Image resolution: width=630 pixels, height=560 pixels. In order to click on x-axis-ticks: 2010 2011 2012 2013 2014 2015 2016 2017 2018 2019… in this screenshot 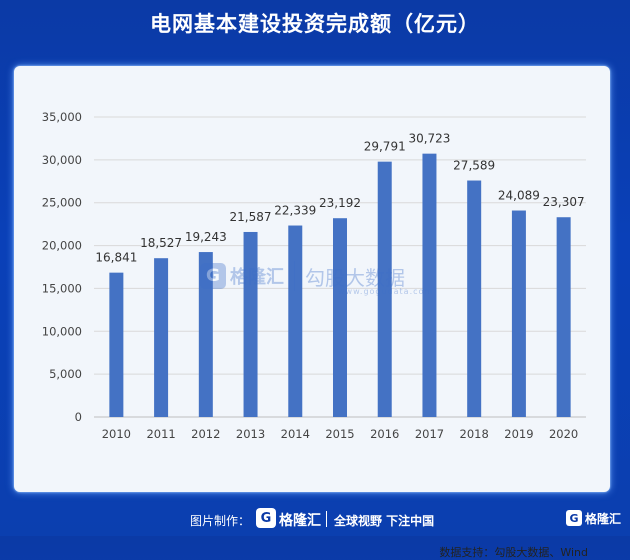, I will do `click(340, 434)`.